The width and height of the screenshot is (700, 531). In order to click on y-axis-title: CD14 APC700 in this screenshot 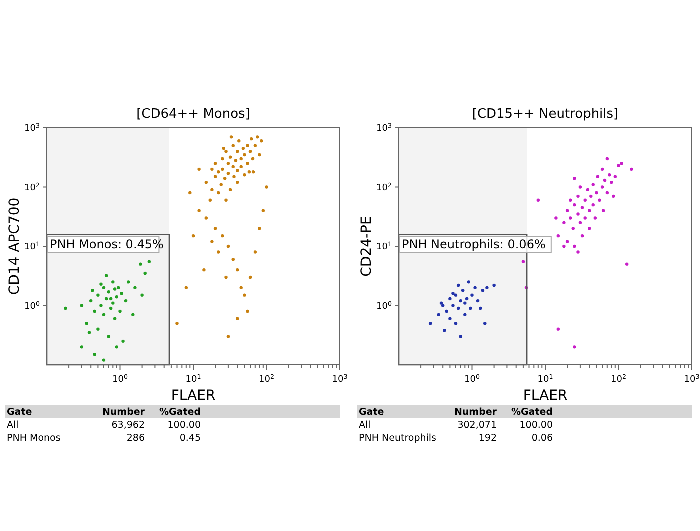, I will do `click(15, 247)`.